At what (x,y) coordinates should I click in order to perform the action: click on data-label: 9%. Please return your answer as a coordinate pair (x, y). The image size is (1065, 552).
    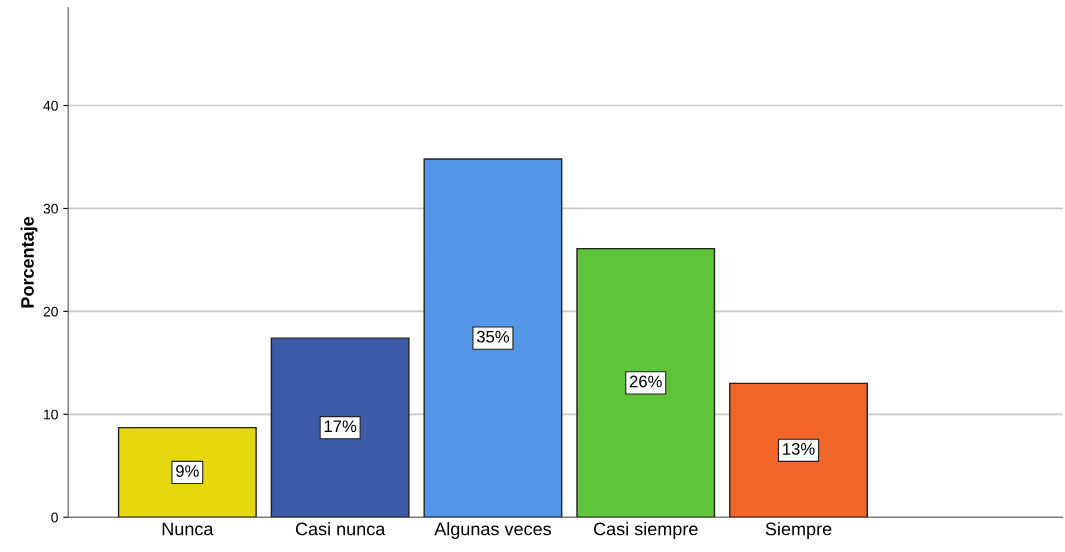
    Looking at the image, I should click on (187, 471).